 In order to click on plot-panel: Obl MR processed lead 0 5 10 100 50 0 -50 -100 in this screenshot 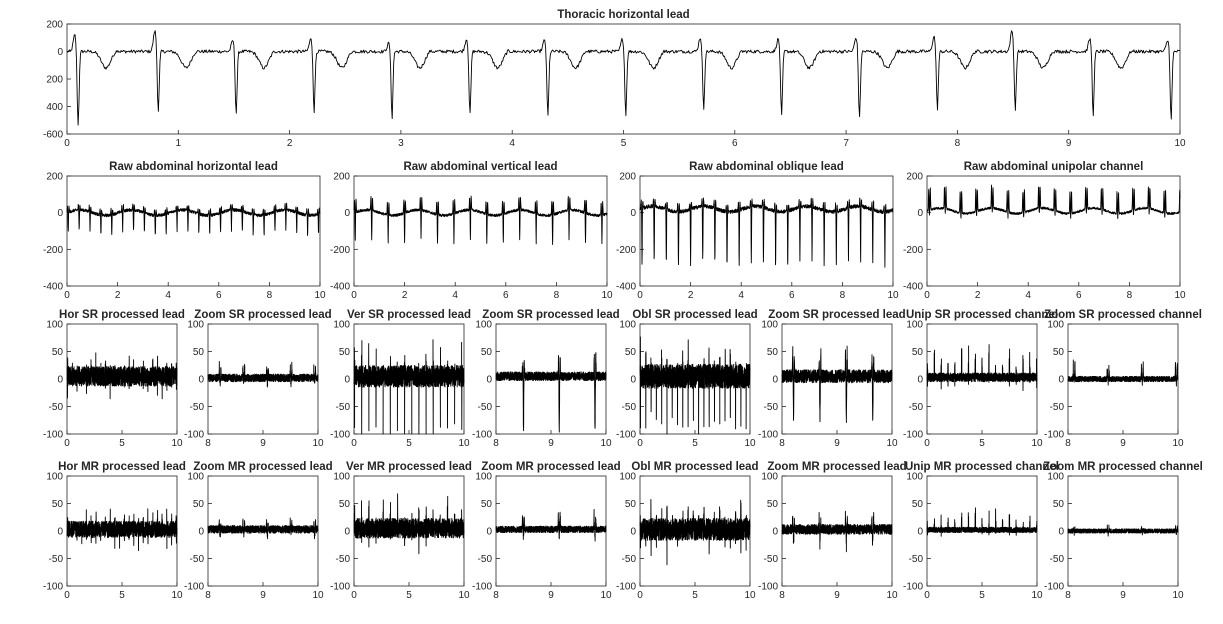, I will do `click(687, 531)`.